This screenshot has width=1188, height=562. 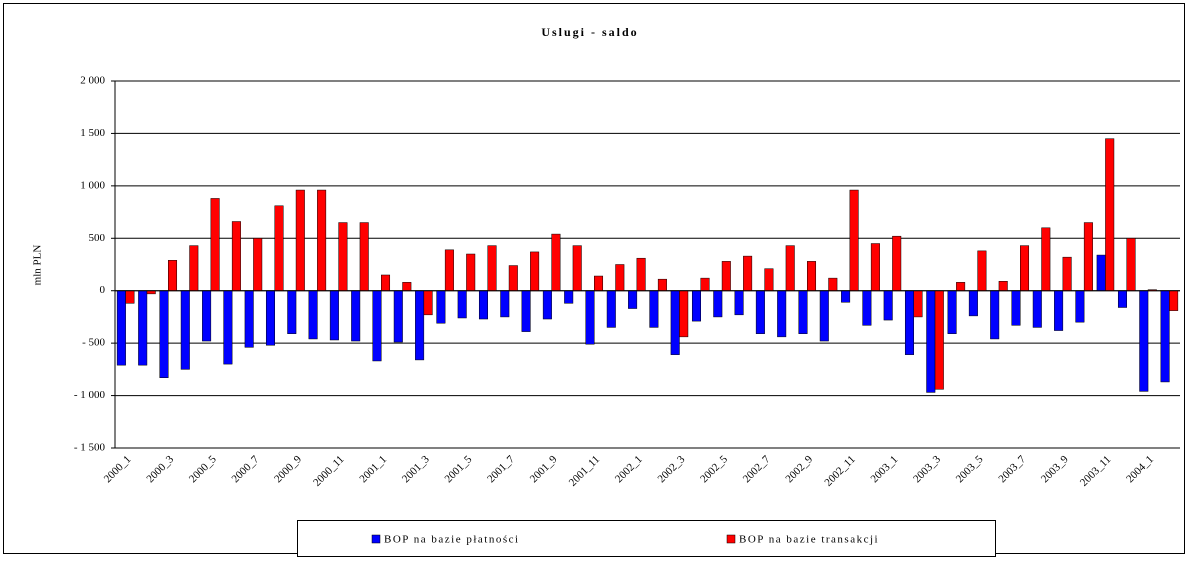 What do you see at coordinates (93, 343) in the screenshot?
I see `y-tick-label: - 500` at bounding box center [93, 343].